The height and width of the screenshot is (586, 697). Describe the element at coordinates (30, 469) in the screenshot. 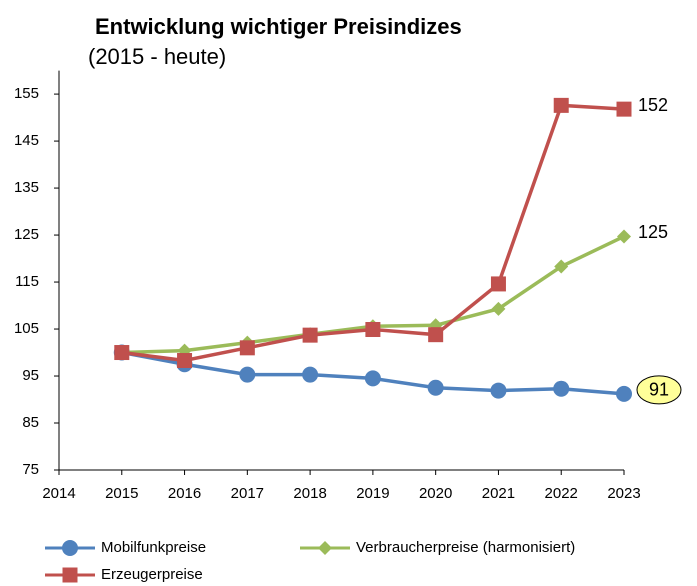

I see `y-tick-label: 75` at that location.